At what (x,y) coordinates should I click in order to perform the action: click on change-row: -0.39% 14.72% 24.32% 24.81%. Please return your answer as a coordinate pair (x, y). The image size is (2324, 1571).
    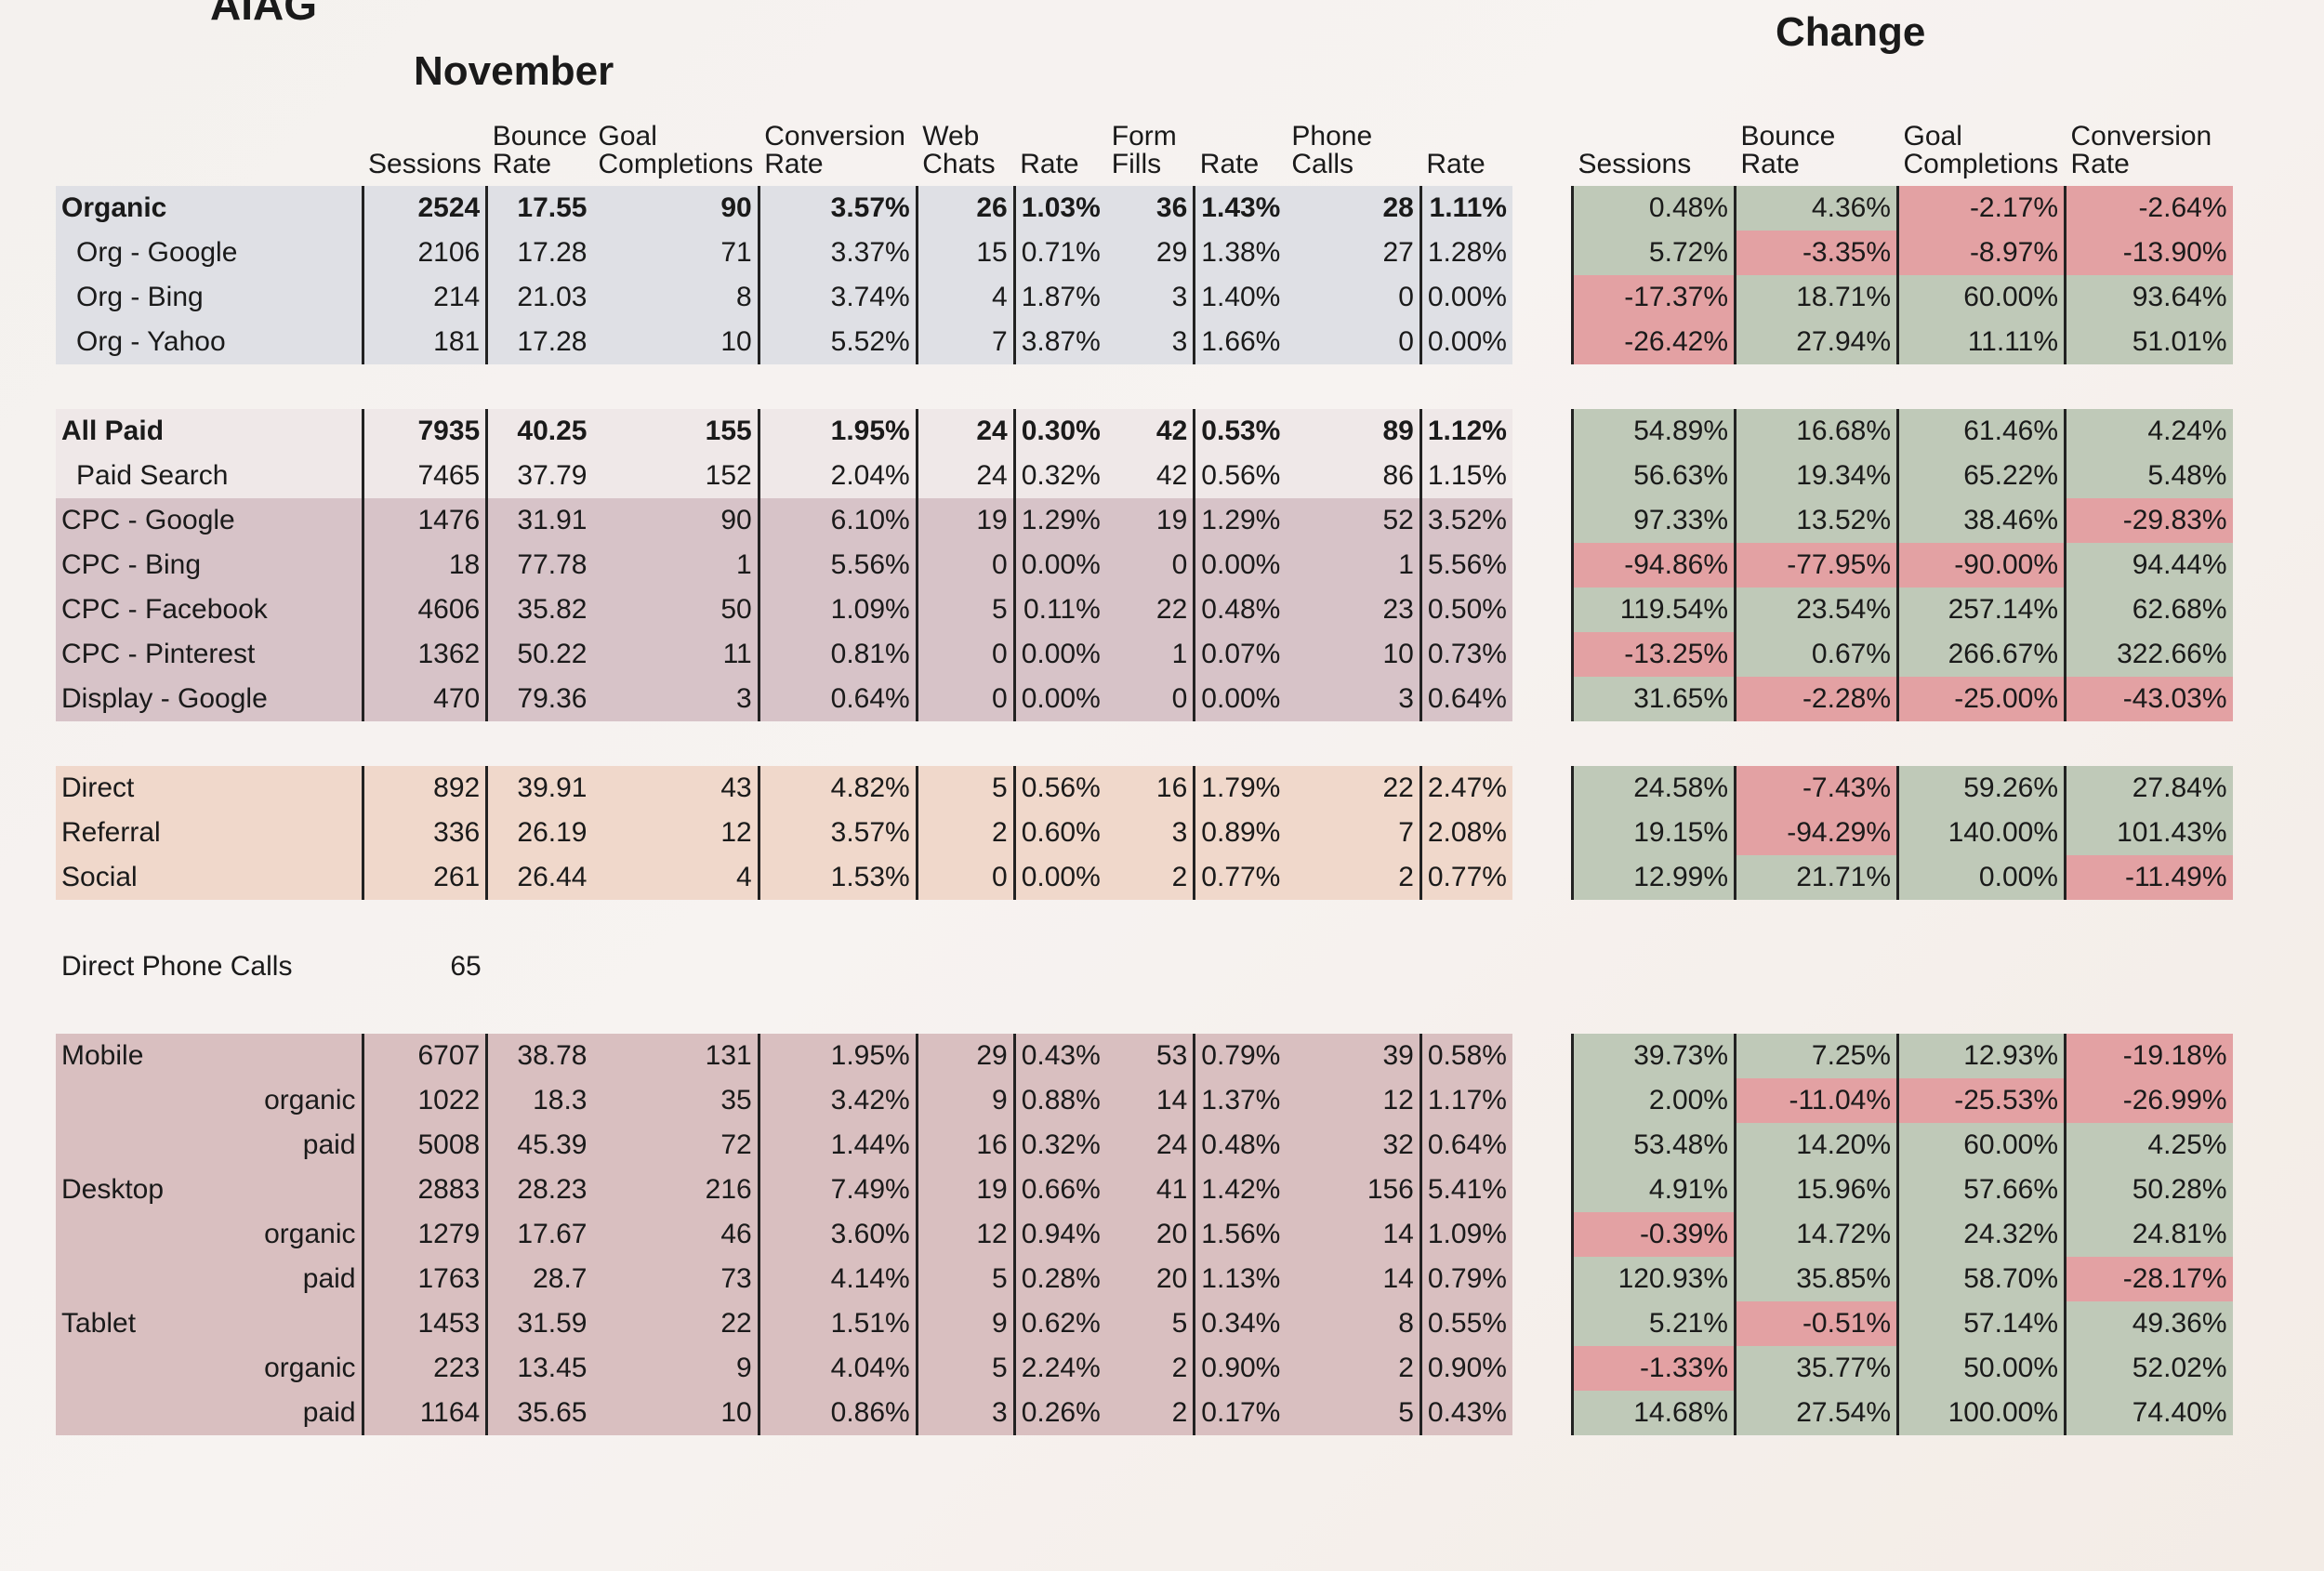
    Looking at the image, I should click on (1902, 1234).